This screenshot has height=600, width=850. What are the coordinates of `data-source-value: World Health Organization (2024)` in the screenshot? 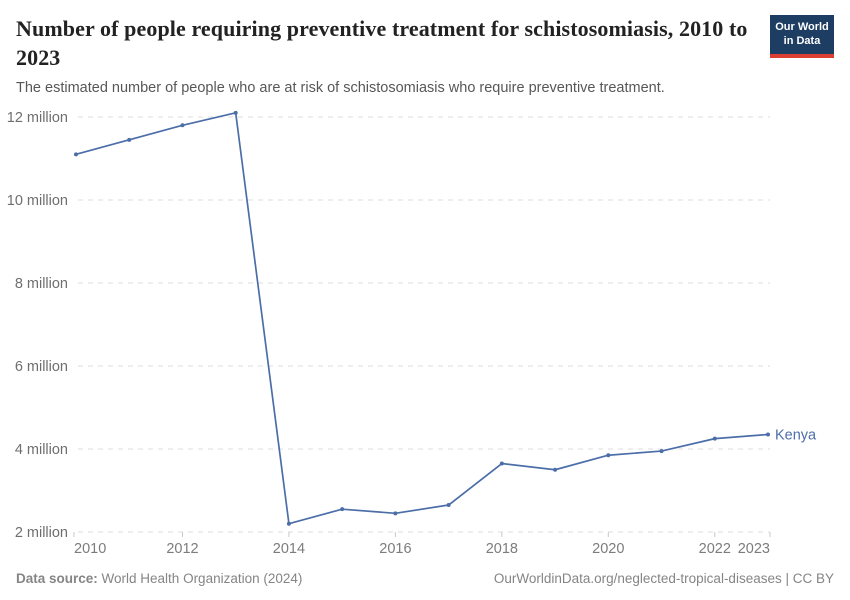 It's located at (200, 578).